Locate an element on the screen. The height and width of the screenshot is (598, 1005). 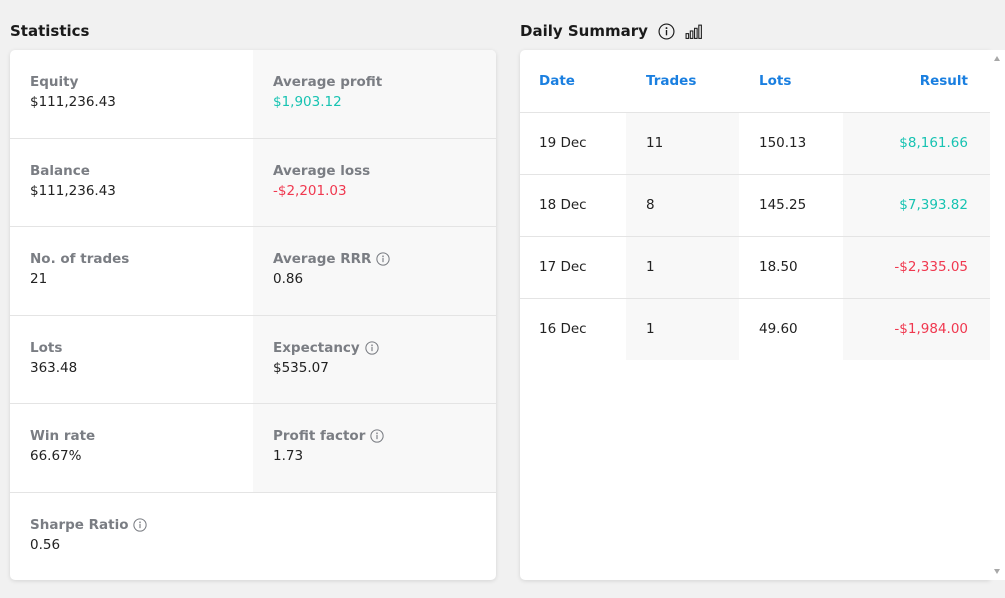
cell-result: $8,161.66 is located at coordinates (916, 143).